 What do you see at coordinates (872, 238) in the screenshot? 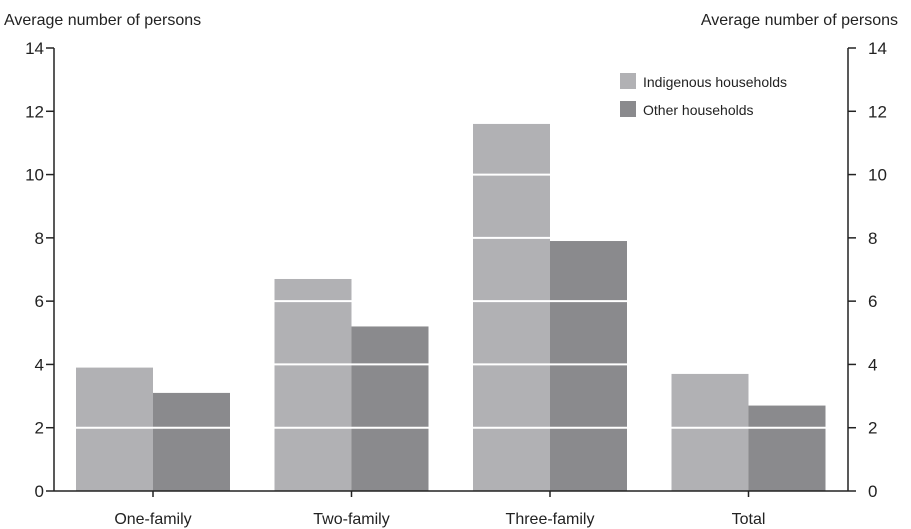
I see `right-tick-label: 8` at bounding box center [872, 238].